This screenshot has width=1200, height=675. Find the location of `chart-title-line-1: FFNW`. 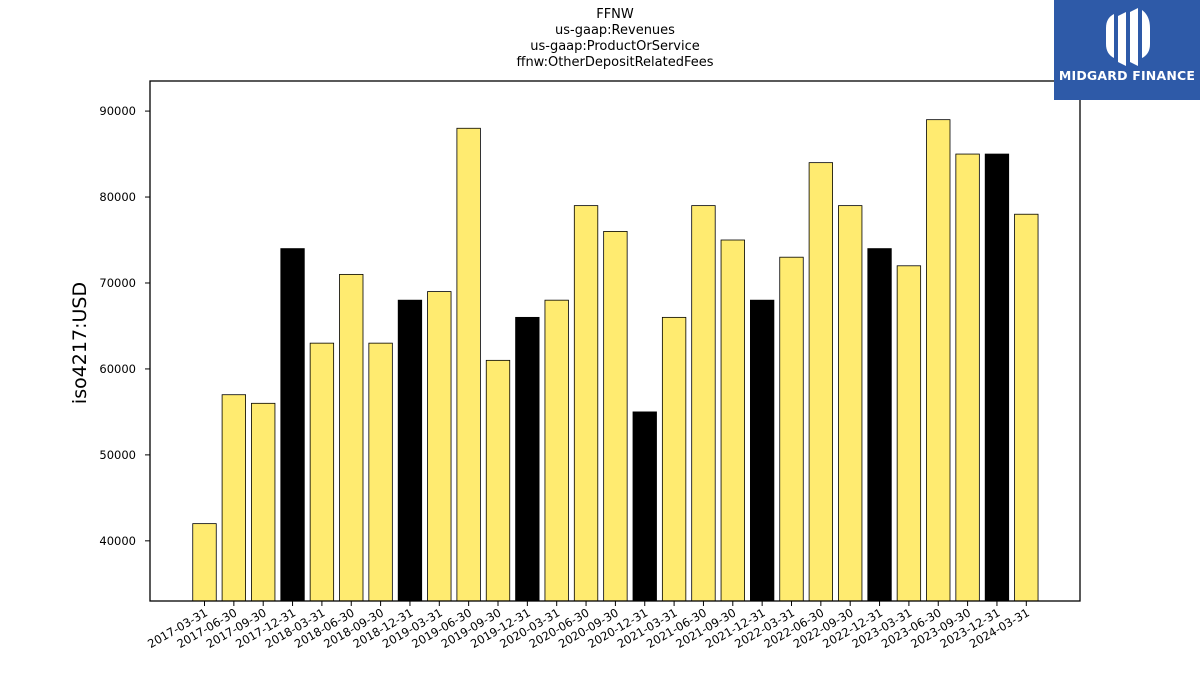

chart-title-line-1: FFNW is located at coordinates (615, 14).